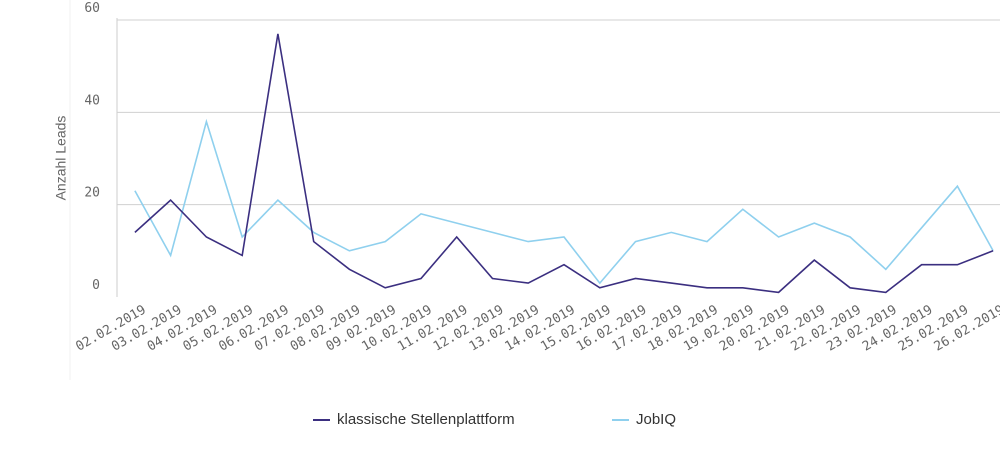 The width and height of the screenshot is (1000, 463). What do you see at coordinates (656, 419) in the screenshot?
I see `legend-label: JobIQ` at bounding box center [656, 419].